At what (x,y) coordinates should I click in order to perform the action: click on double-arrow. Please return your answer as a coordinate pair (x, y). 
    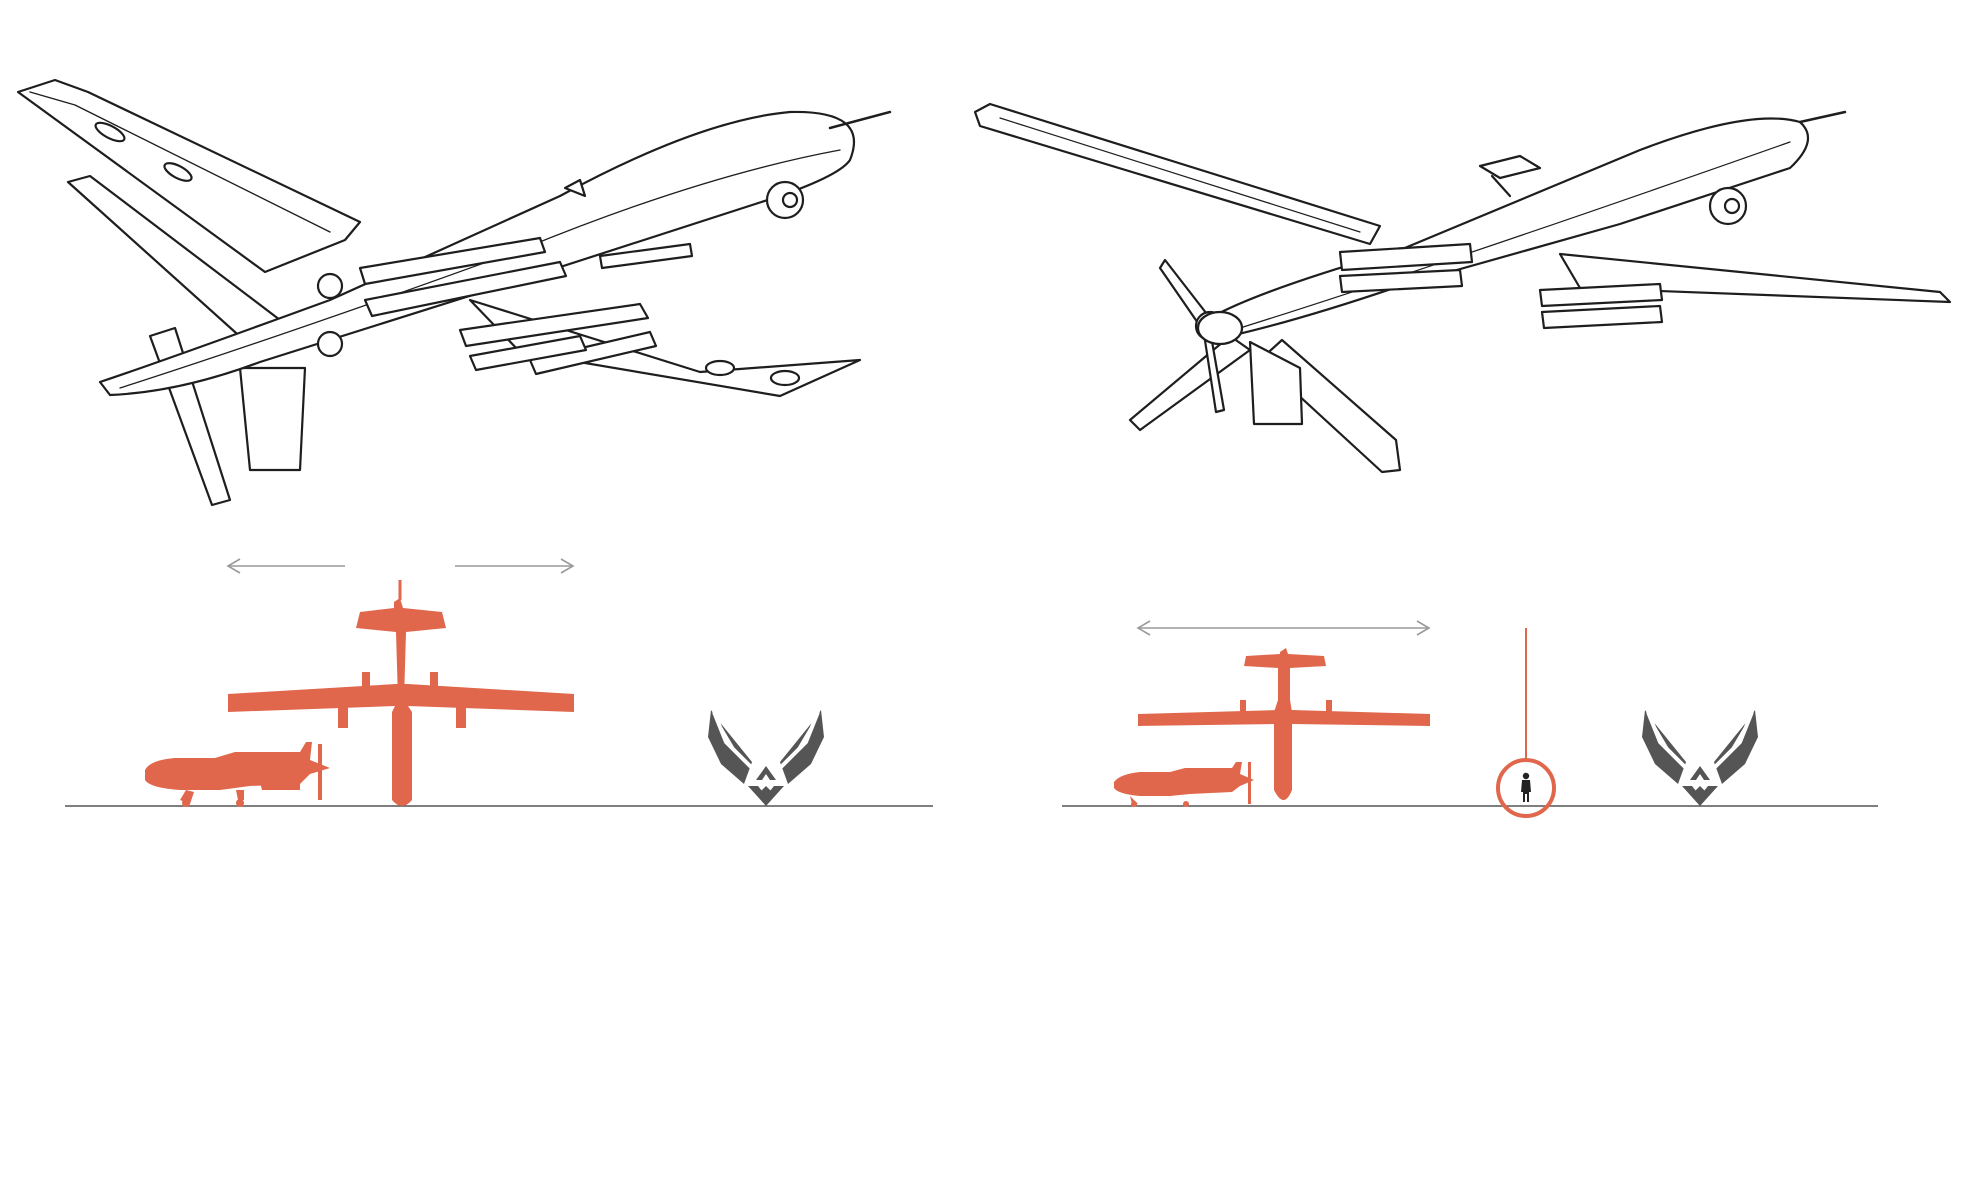
    Looking at the image, I should click on (1283, 628).